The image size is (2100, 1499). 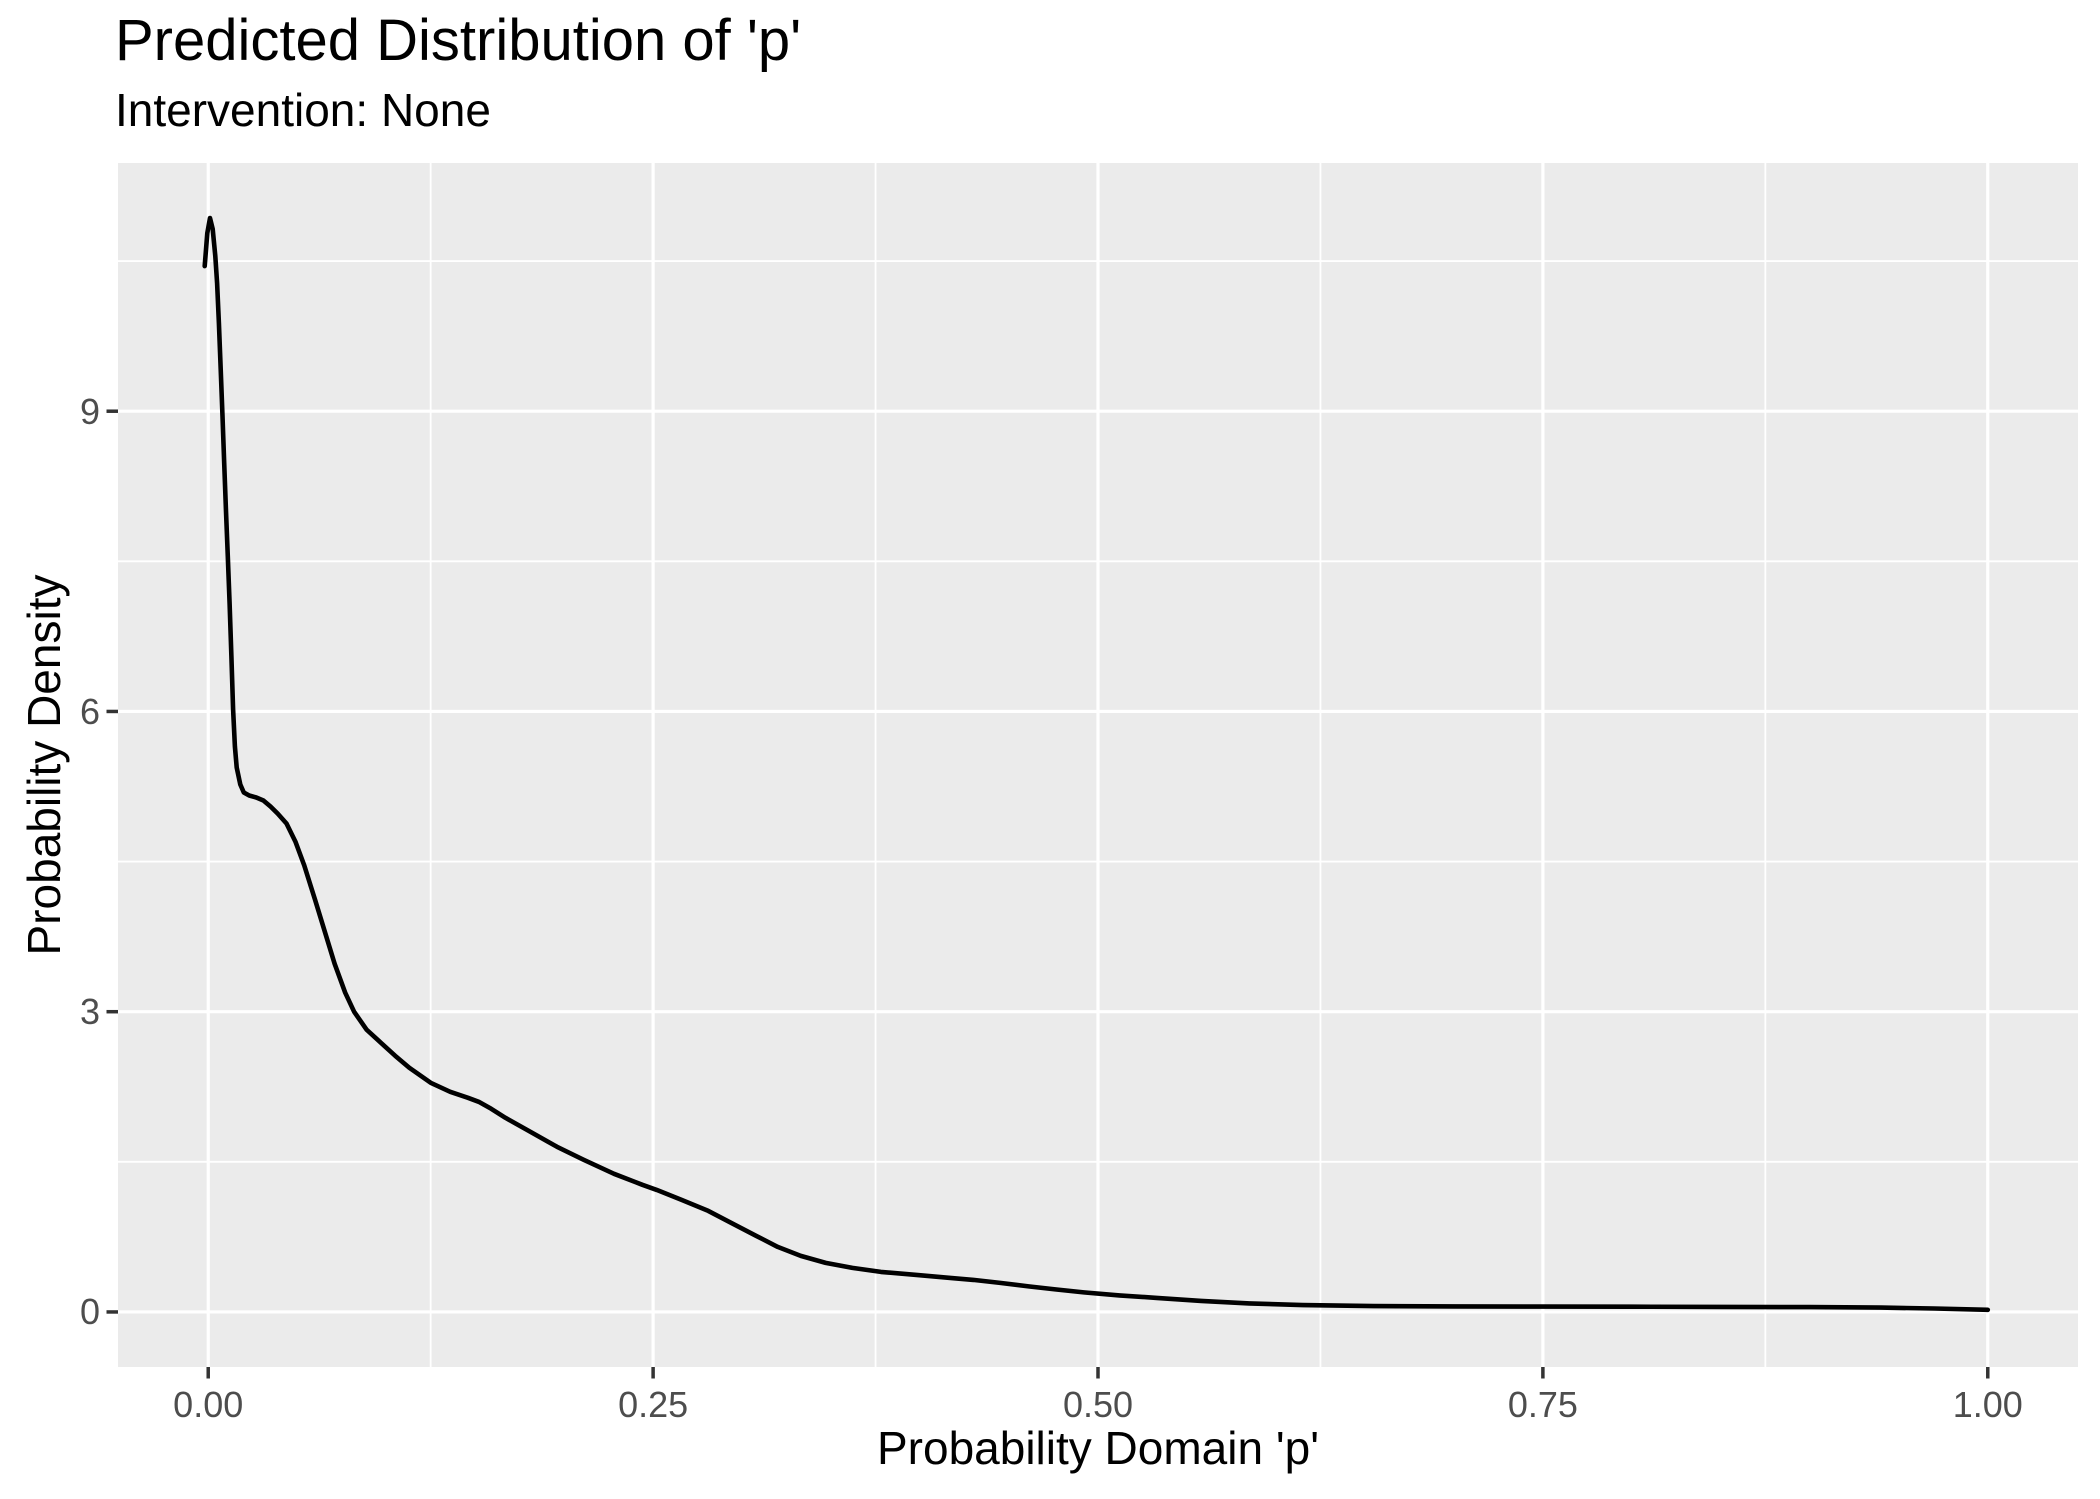 What do you see at coordinates (1098, 1404) in the screenshot?
I see `x-tick-label-0.50: 0.50` at bounding box center [1098, 1404].